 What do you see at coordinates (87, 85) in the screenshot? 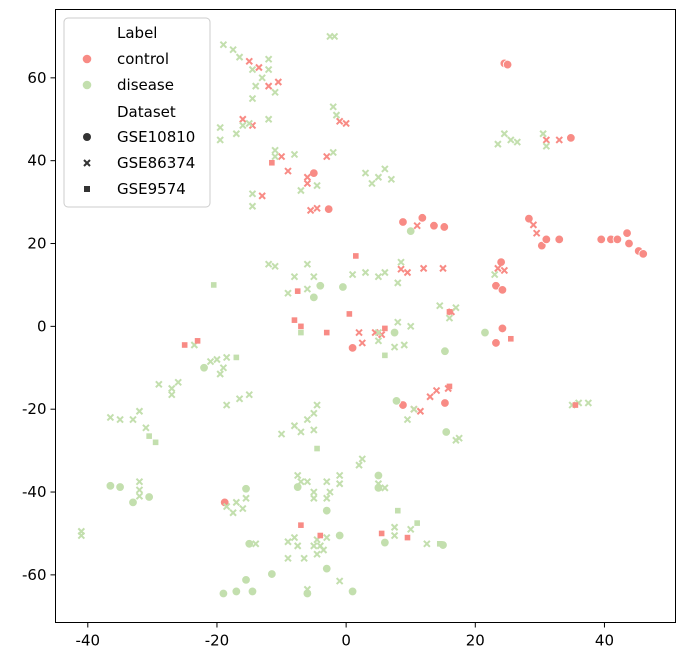
I see `legend-marker-disease` at bounding box center [87, 85].